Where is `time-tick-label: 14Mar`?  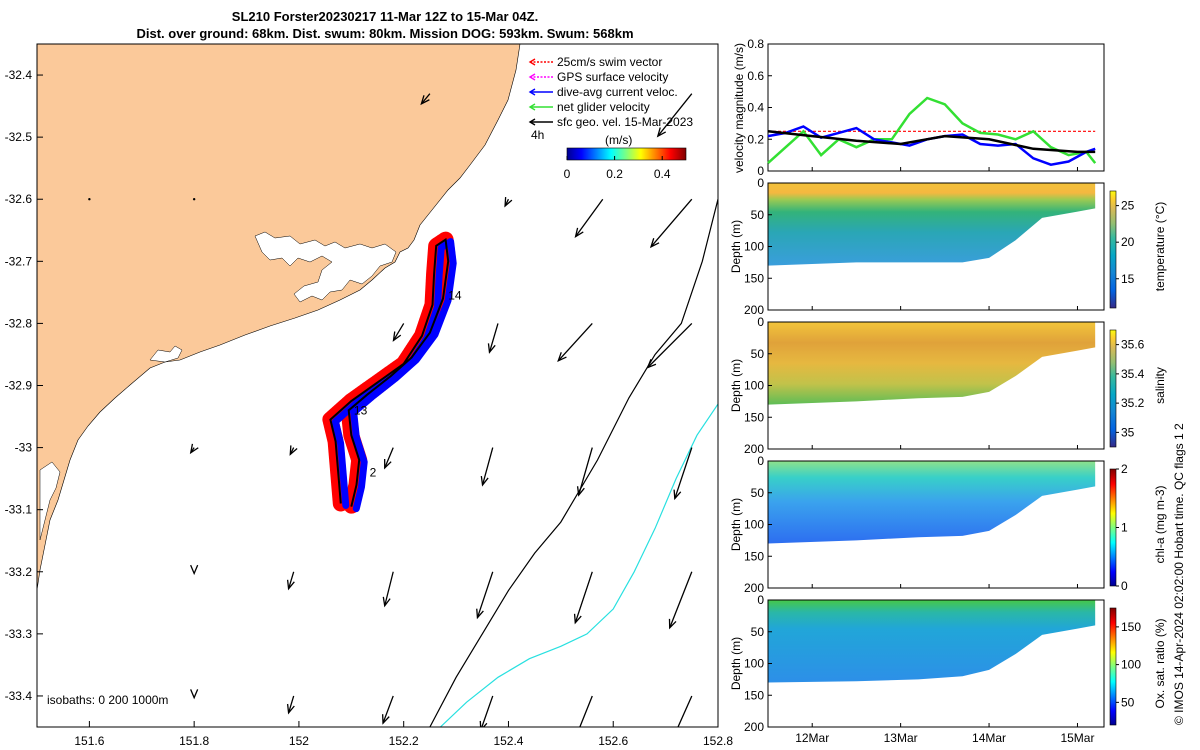
time-tick-label: 14Mar is located at coordinates (989, 738).